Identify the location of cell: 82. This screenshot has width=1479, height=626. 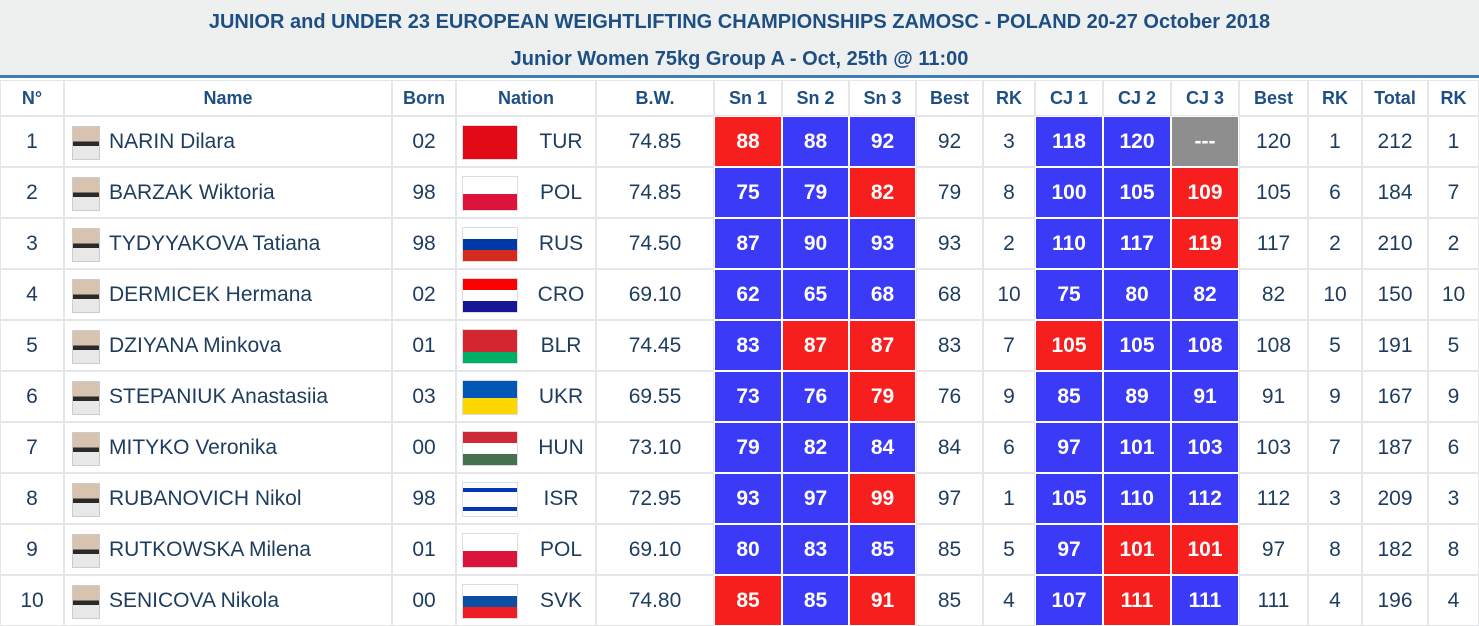
(1273, 294).